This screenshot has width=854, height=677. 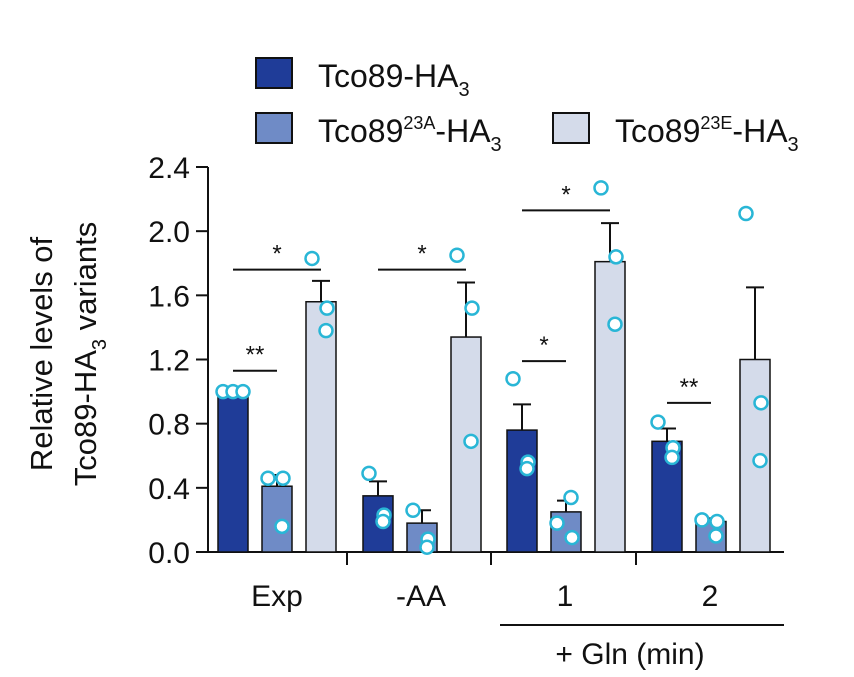 What do you see at coordinates (169, 168) in the screenshot?
I see `y-tick-label: 2.4` at bounding box center [169, 168].